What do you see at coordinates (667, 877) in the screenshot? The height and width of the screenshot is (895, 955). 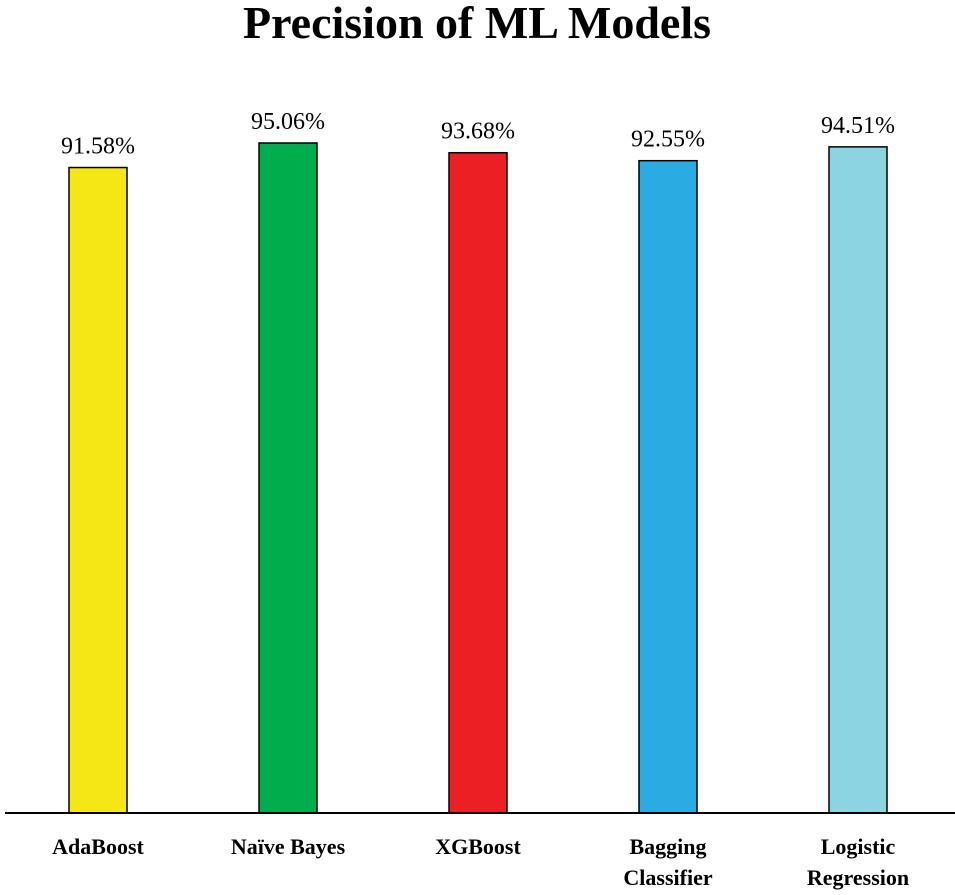 I see `x-tick-label-3-line-1: Classifier` at bounding box center [667, 877].